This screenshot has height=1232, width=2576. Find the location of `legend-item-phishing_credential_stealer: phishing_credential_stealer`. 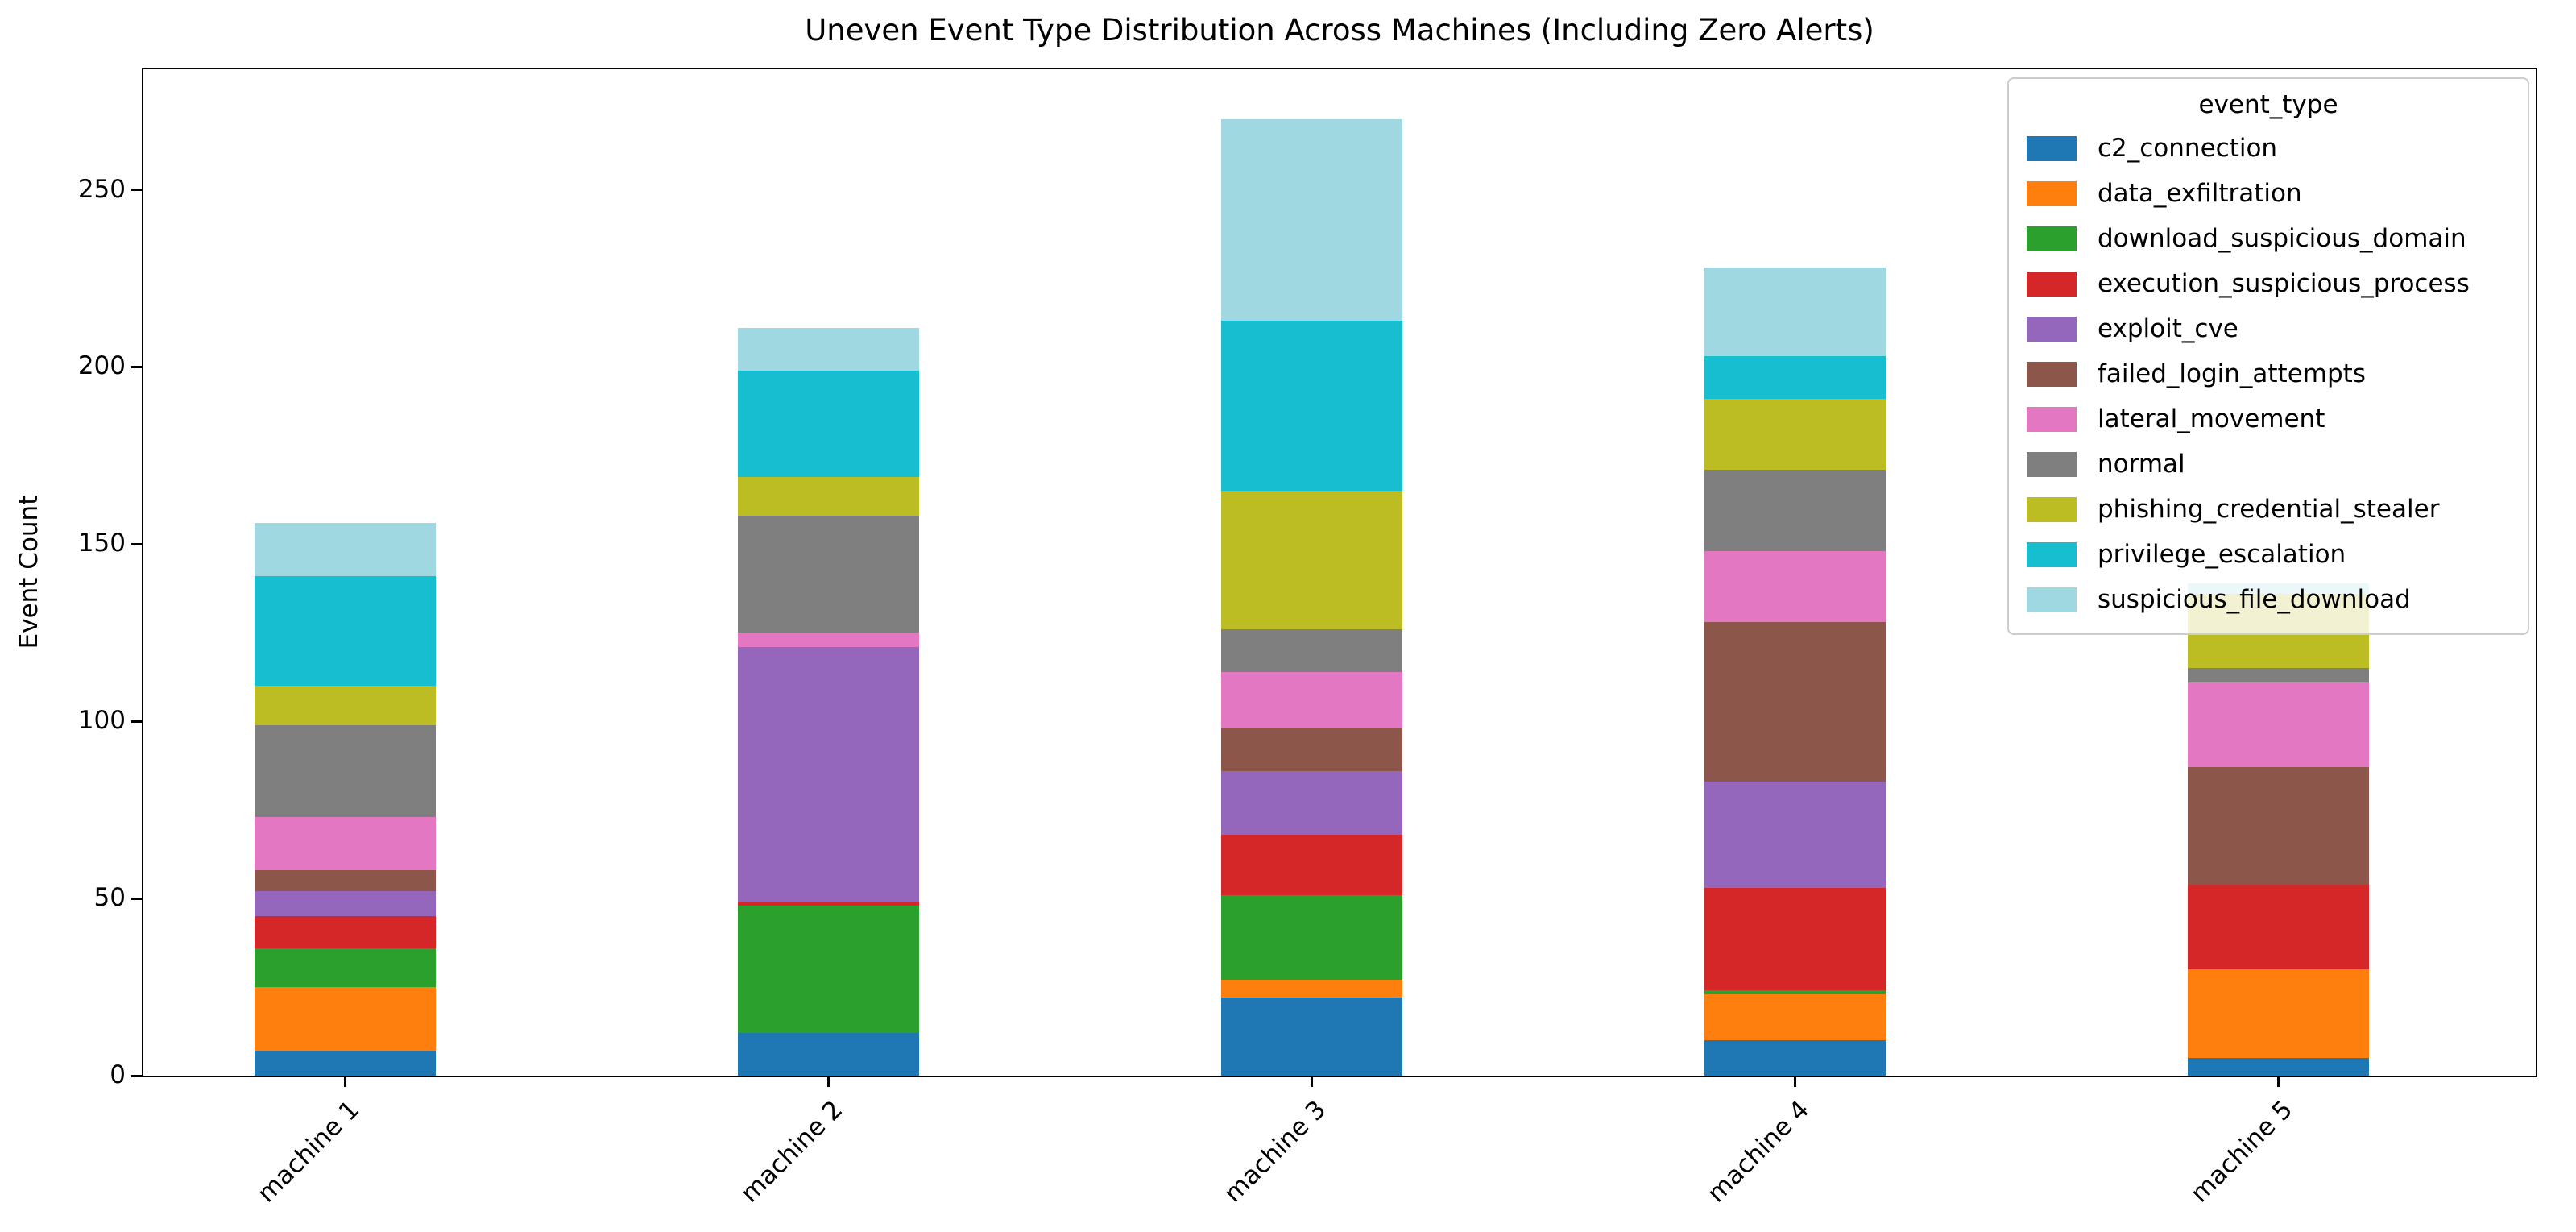

legend-item-phishing_credential_stealer: phishing_credential_stealer is located at coordinates (2268, 509).